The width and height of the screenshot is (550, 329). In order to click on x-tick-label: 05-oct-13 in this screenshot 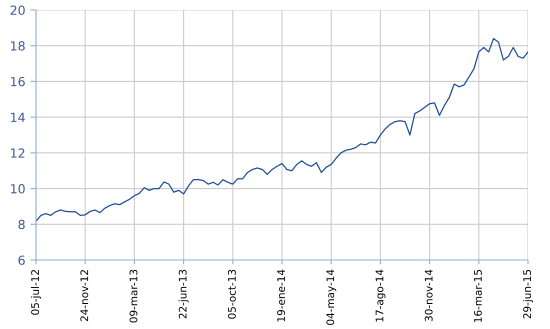, I will do `click(232, 294)`.